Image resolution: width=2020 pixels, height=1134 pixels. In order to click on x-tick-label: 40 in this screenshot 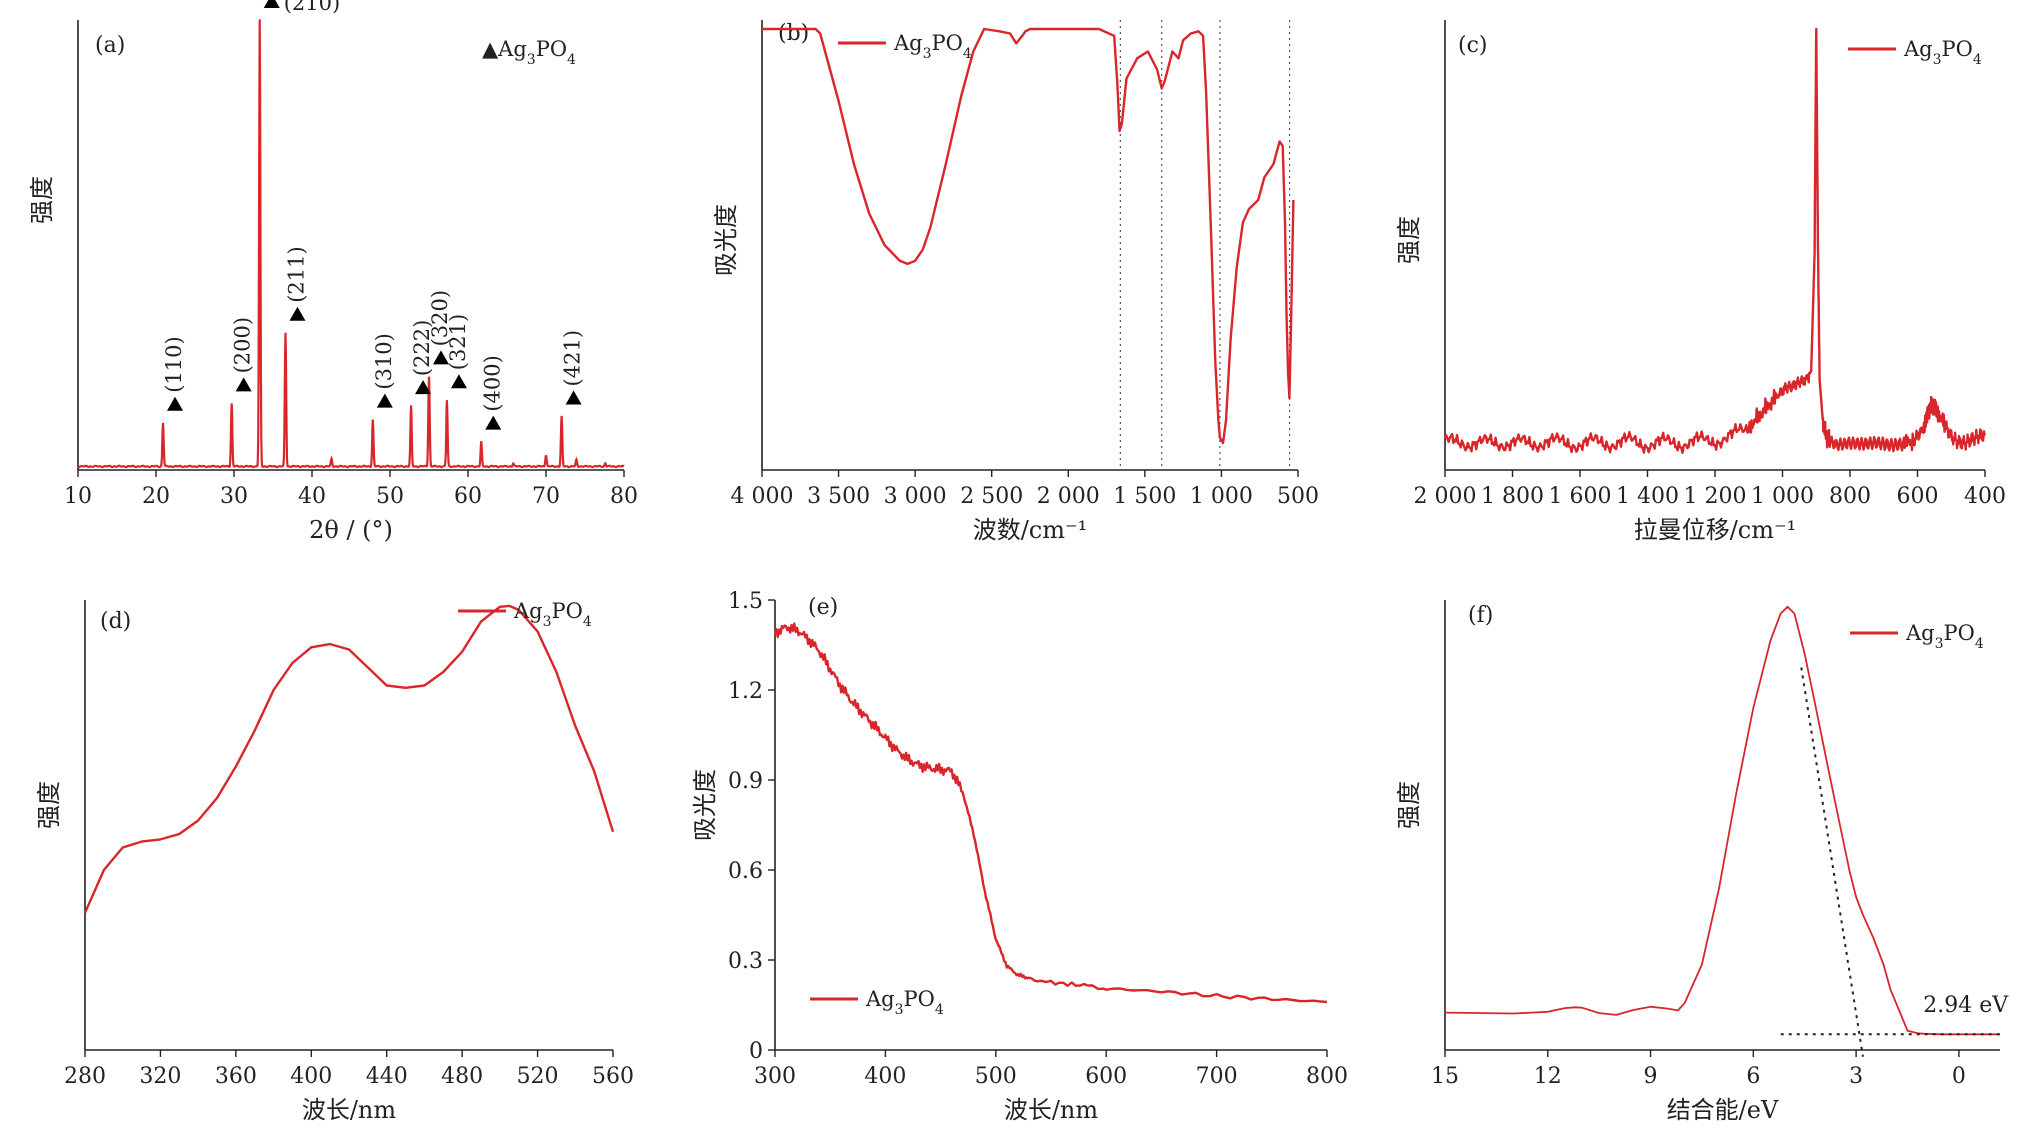, I will do `click(312, 496)`.